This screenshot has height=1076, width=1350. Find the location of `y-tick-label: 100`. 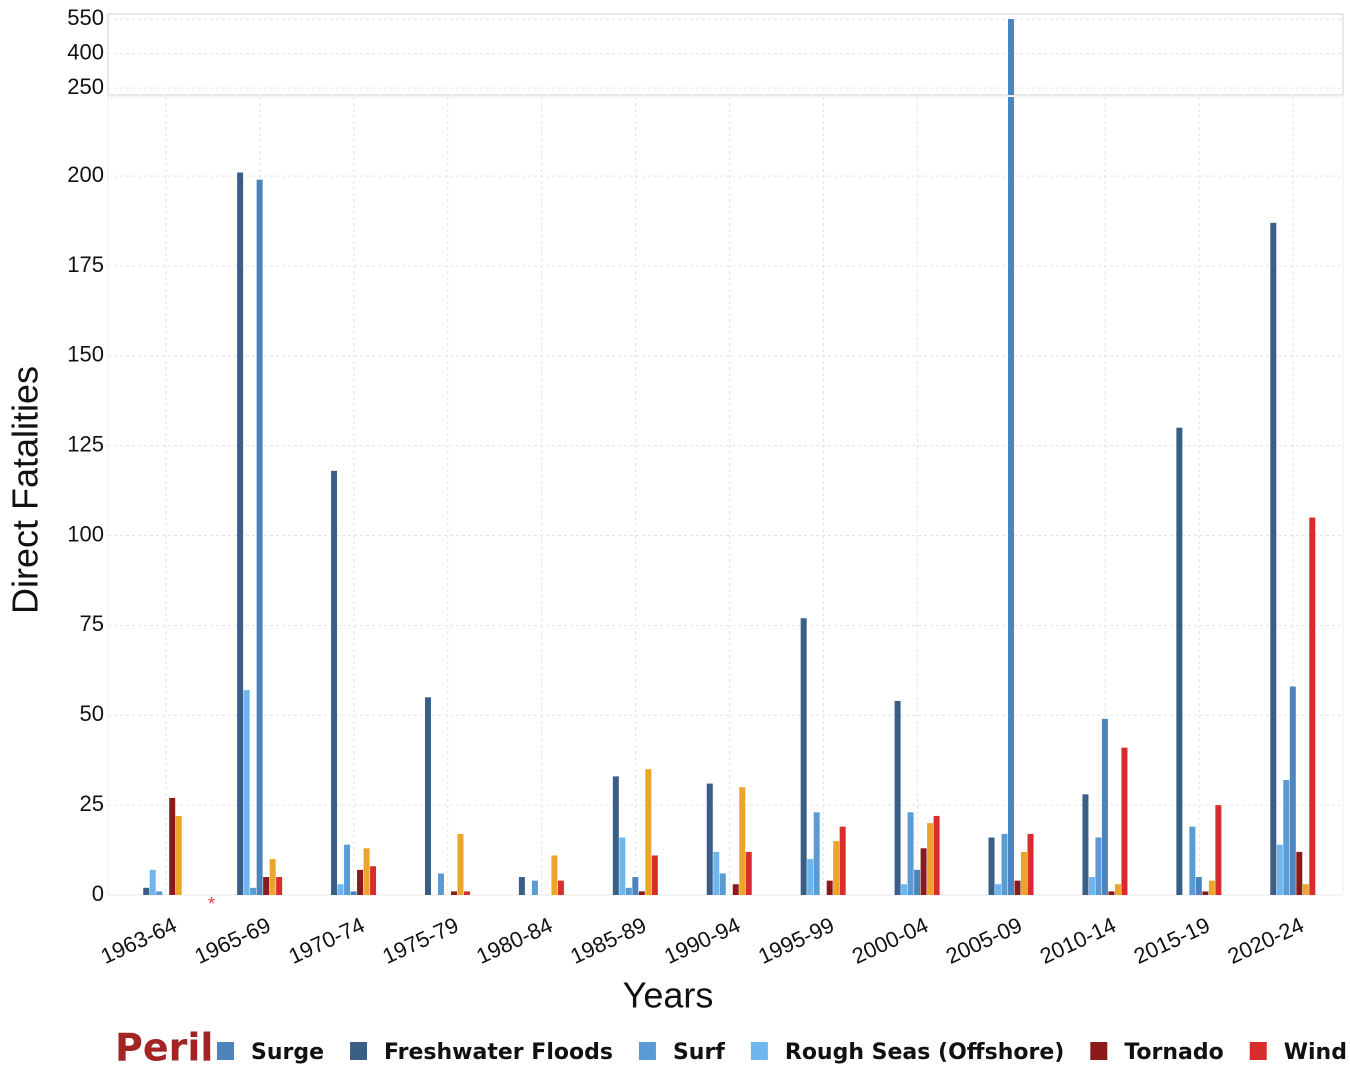

y-tick-label: 100 is located at coordinates (85, 533).